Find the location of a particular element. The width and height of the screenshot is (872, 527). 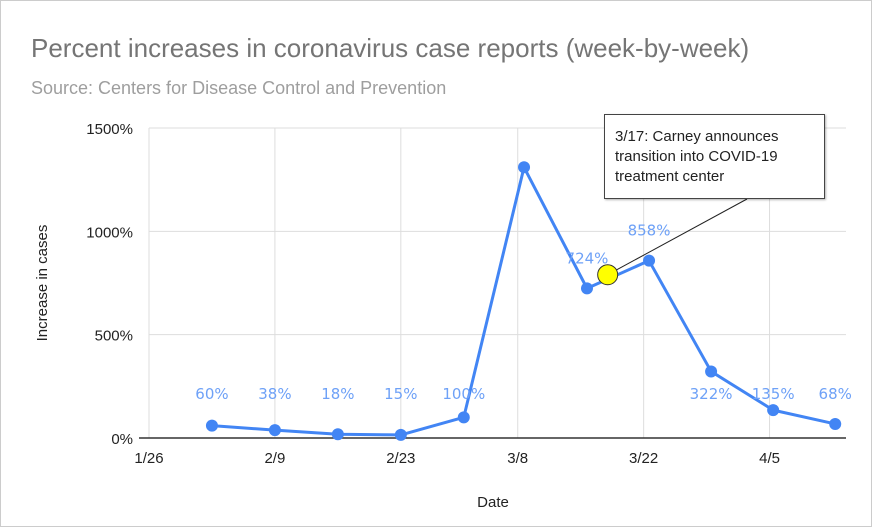

x-tick-label: 3/22 is located at coordinates (643, 458).